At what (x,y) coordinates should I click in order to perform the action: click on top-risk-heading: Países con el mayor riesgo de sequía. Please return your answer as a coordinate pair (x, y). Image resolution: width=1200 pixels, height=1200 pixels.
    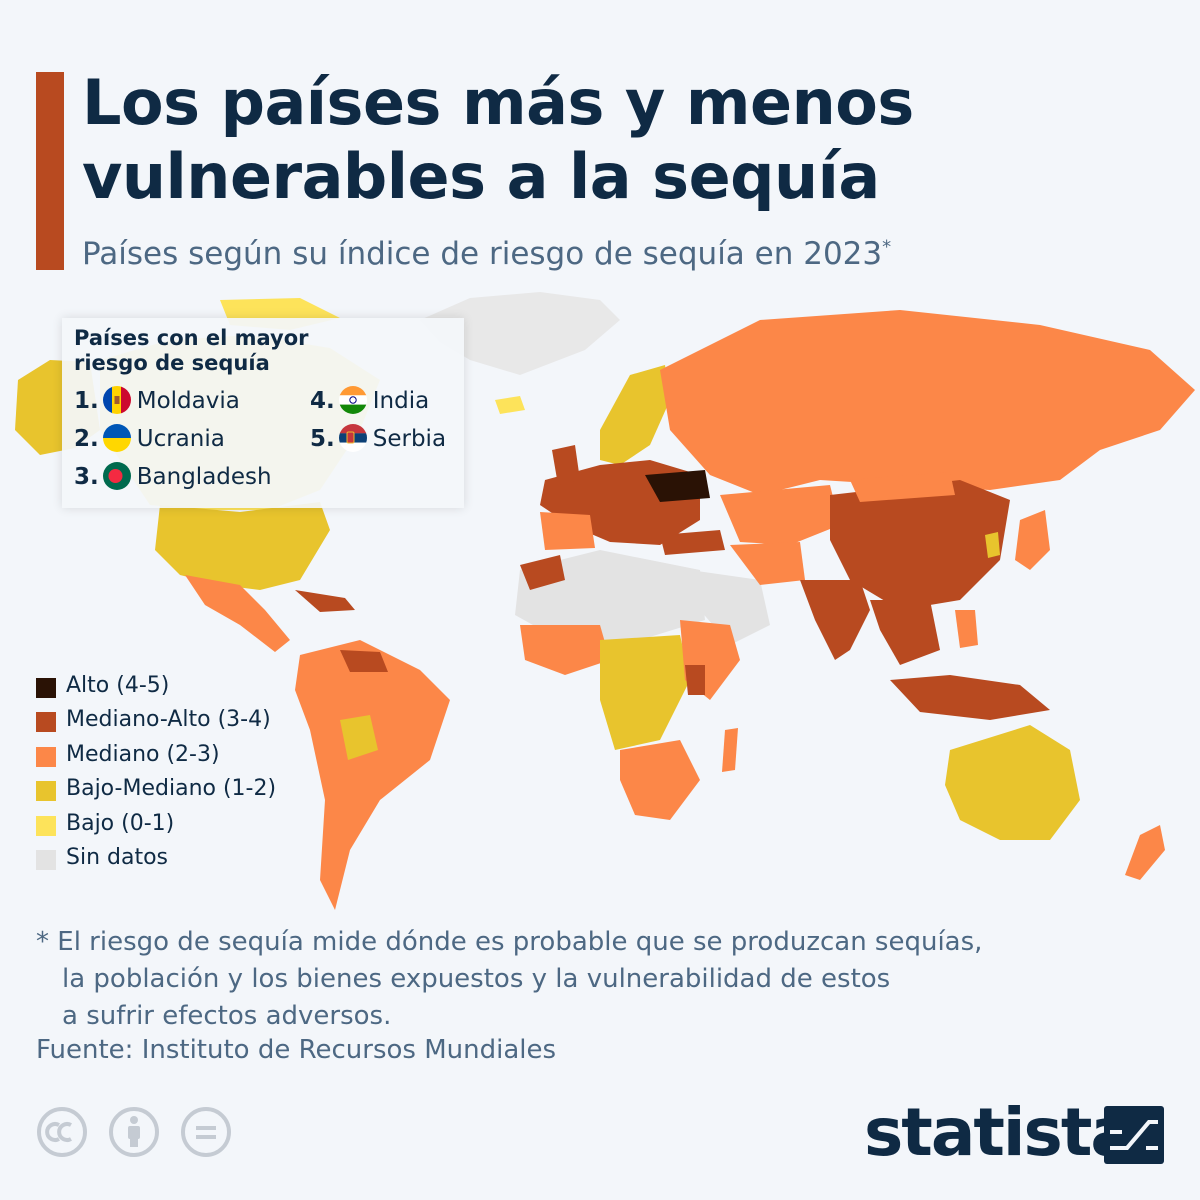
    Looking at the image, I should click on (191, 350).